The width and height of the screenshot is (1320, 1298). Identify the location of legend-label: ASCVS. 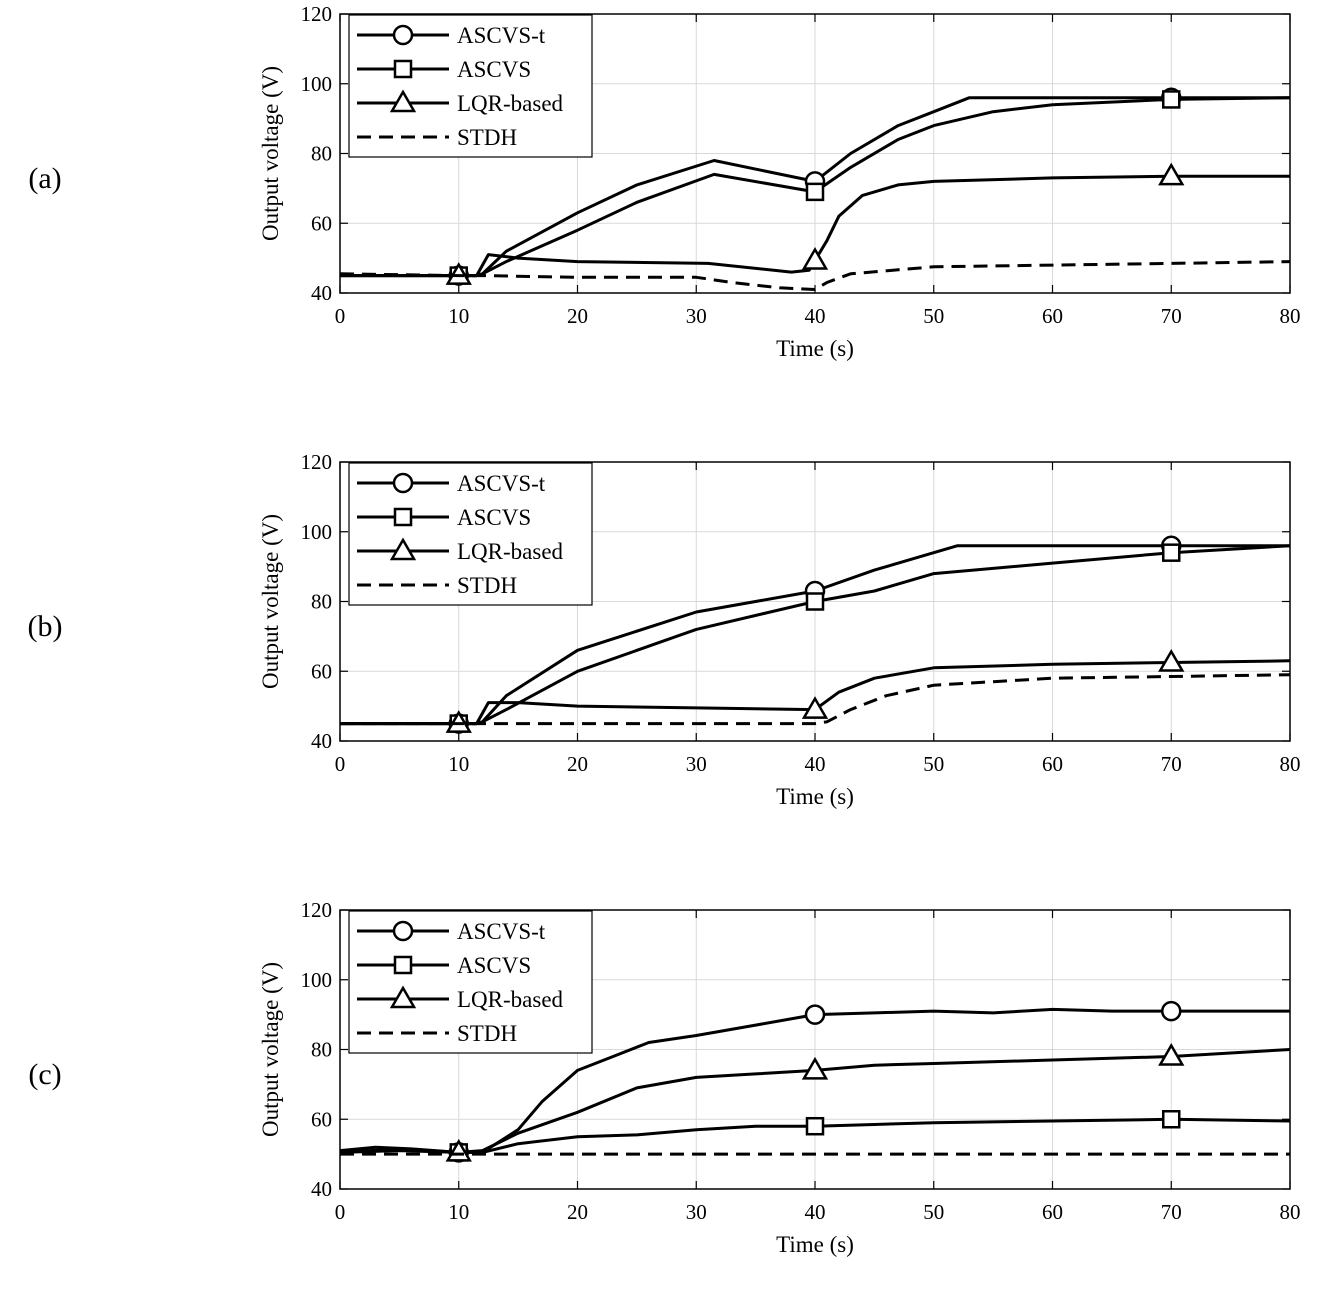
(494, 965).